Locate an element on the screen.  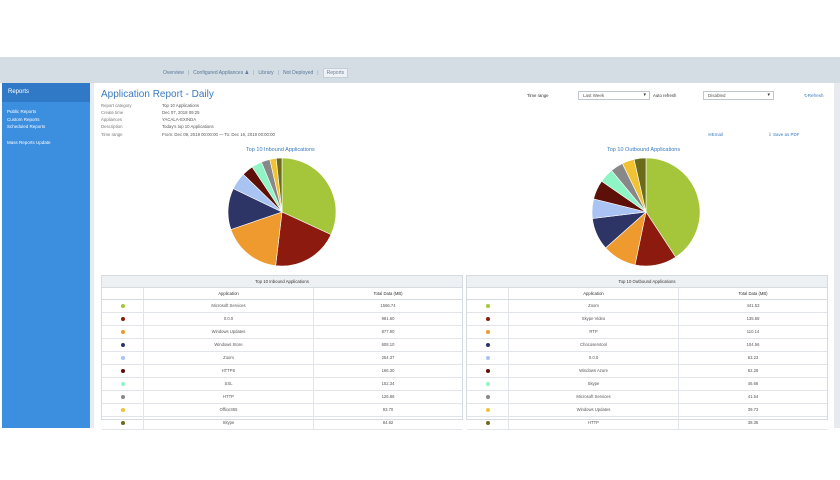
inbound-table-caption: Top 10 Inbound Applications is located at coordinates (282, 282).